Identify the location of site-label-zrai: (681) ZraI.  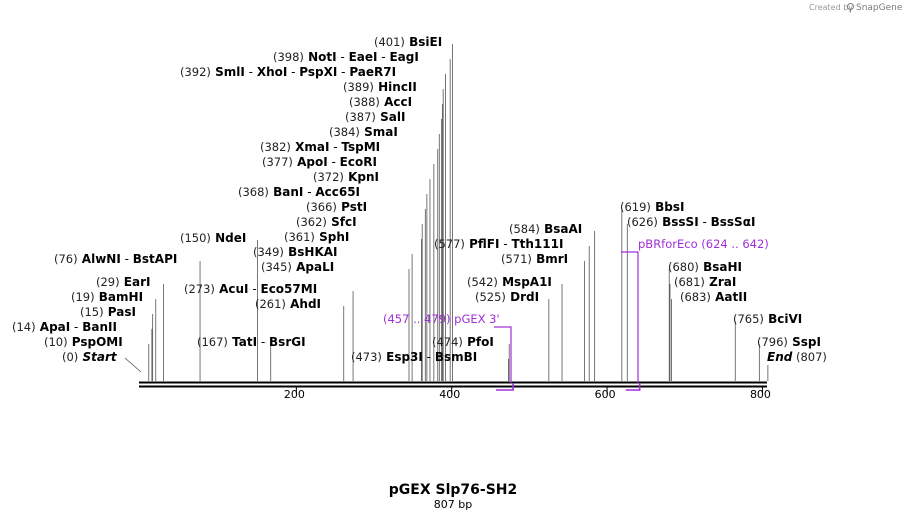
(705, 282).